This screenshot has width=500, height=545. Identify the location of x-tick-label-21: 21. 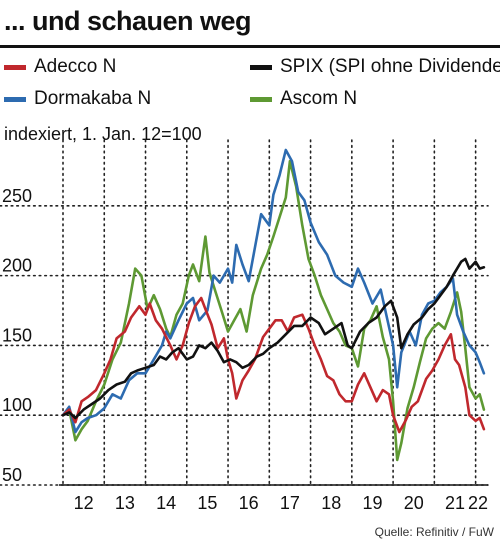
(455, 503).